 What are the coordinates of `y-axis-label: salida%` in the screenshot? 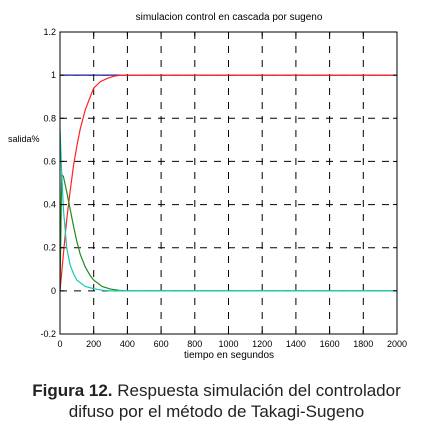 It's located at (24, 139).